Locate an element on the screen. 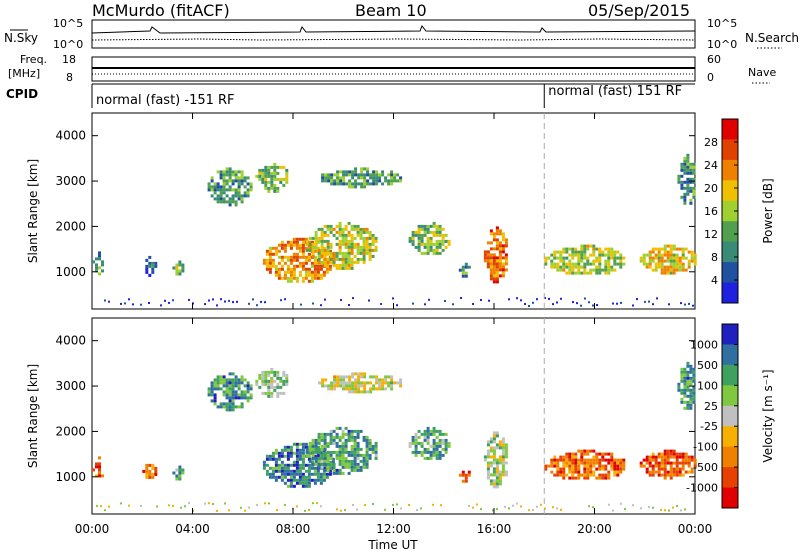 The height and width of the screenshot is (554, 800). noise-bottom-left: 10^0 is located at coordinates (68, 44).